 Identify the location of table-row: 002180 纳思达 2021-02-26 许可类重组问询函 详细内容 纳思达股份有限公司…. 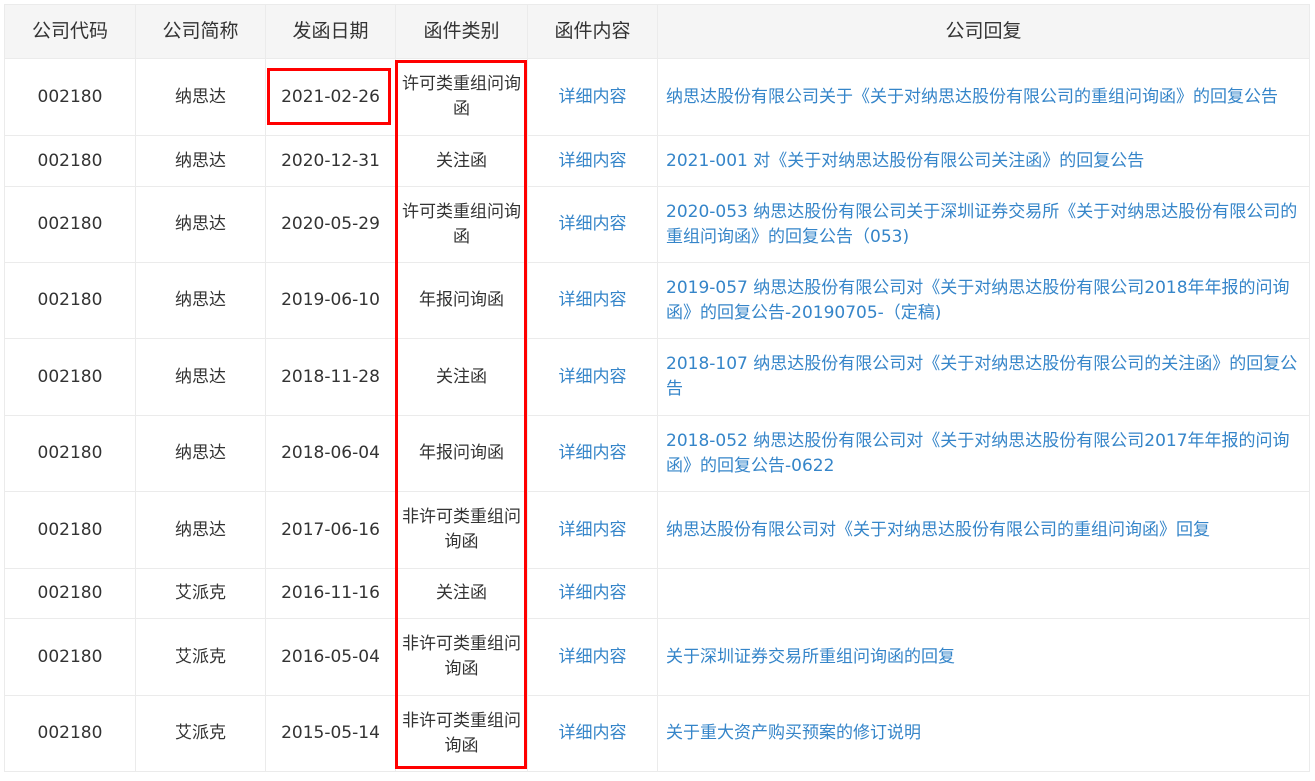
(657, 97).